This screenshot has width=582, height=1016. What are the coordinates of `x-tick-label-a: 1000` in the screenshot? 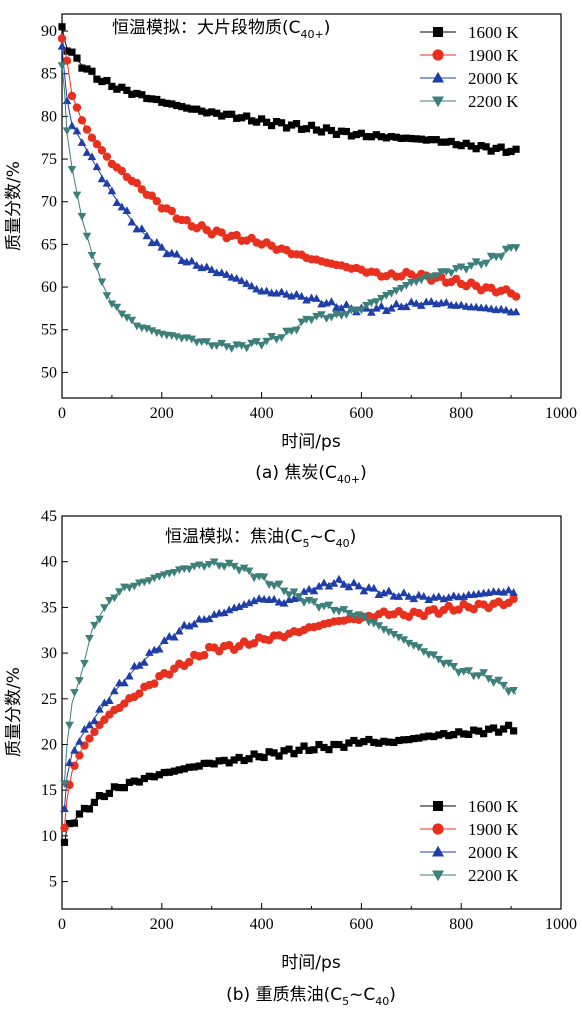 It's located at (561, 413).